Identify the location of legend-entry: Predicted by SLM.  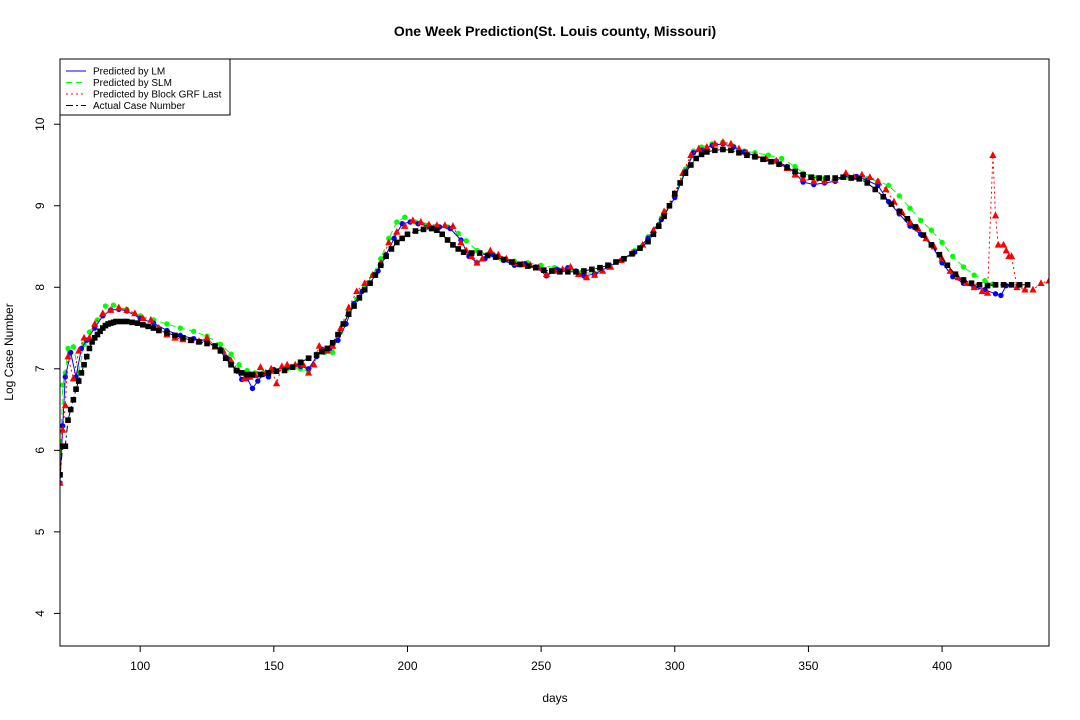
(132, 83).